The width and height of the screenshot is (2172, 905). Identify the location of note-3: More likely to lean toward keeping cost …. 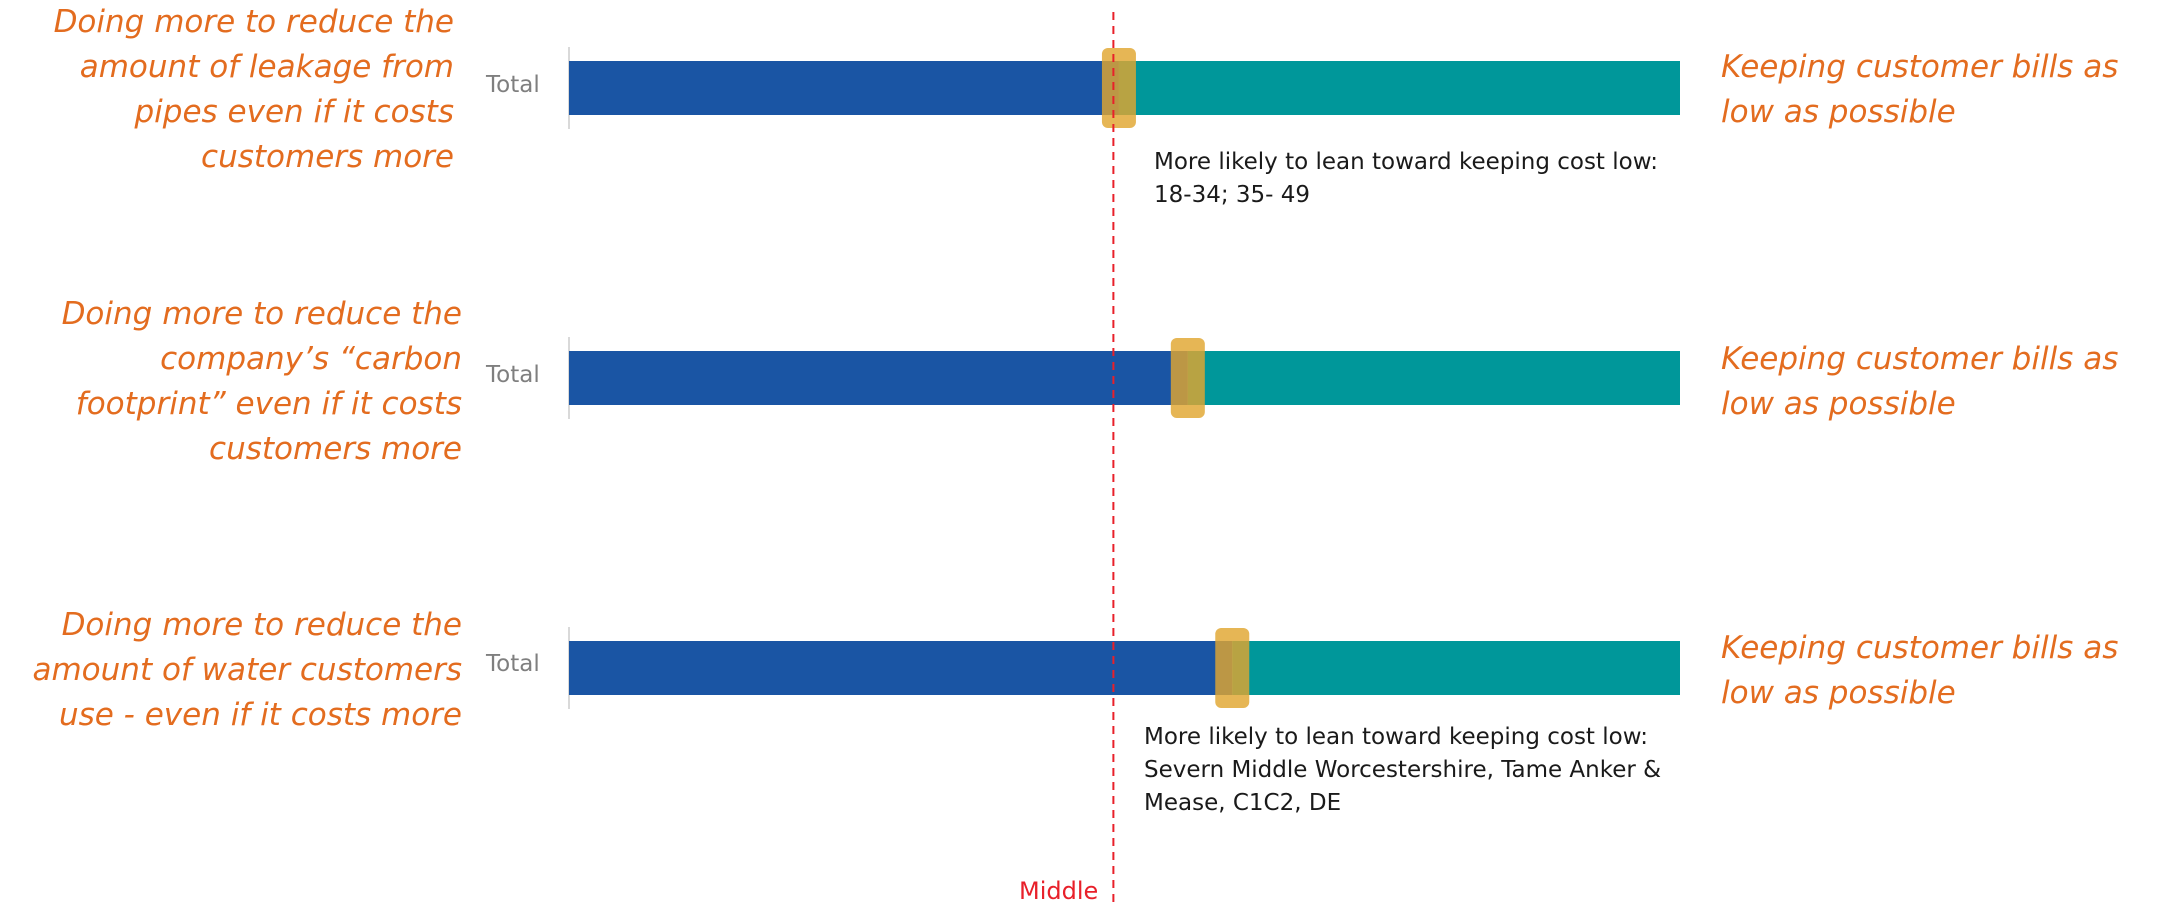
(1414, 770).